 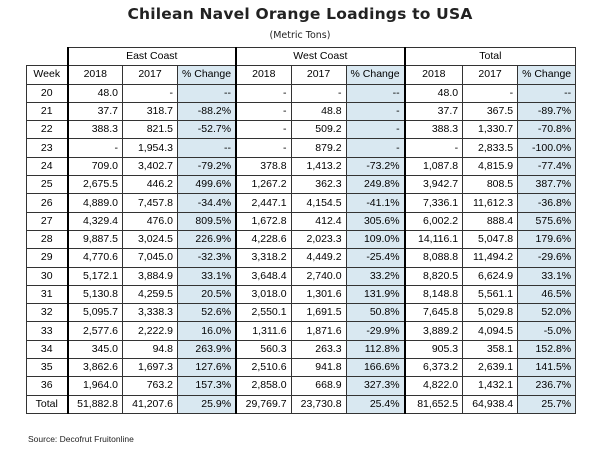 I want to click on east-2018-cell: 2,675.5, so click(x=94, y=185).